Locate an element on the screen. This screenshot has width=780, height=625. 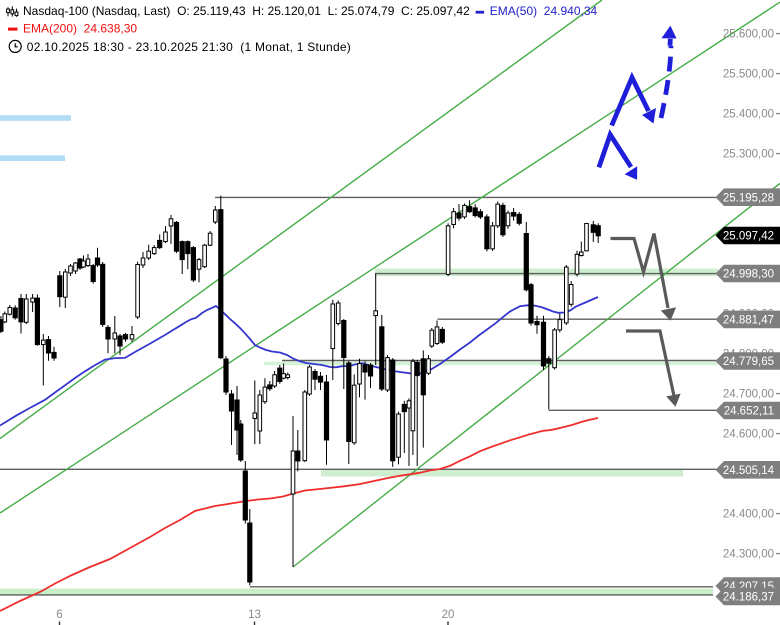
svg-text: 24.652,11 is located at coordinates (749, 412).